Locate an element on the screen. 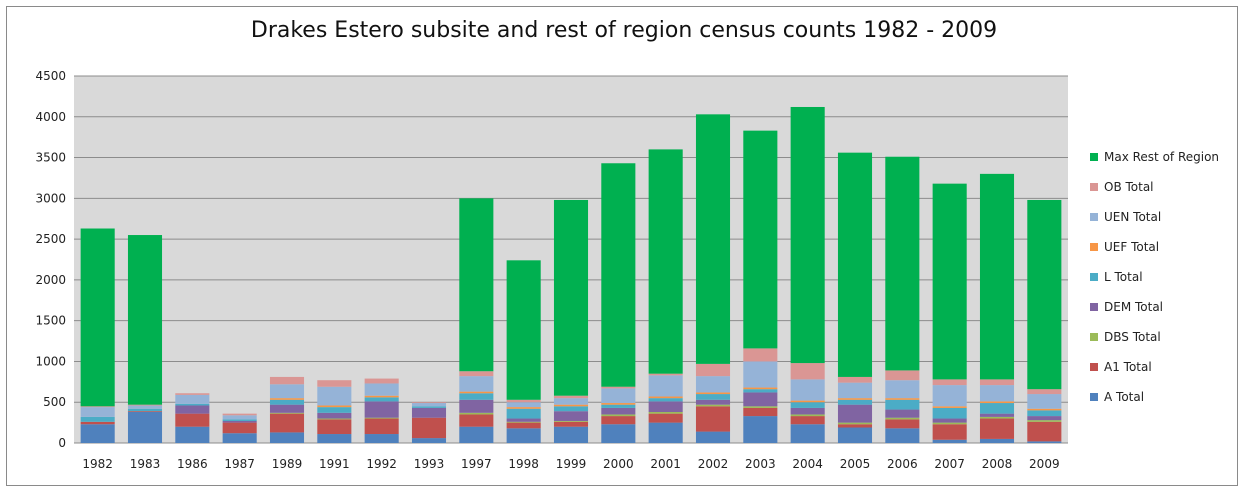 Image resolution: width=1248 pixels, height=494 pixels. legend-label: UEN Total is located at coordinates (1132, 217).